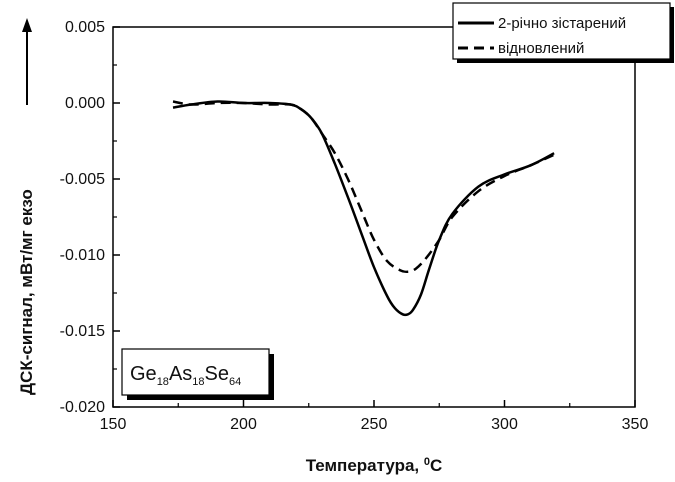 The height and width of the screenshot is (482, 675). I want to click on y-axis-arrowhead-icon, so click(27, 25).